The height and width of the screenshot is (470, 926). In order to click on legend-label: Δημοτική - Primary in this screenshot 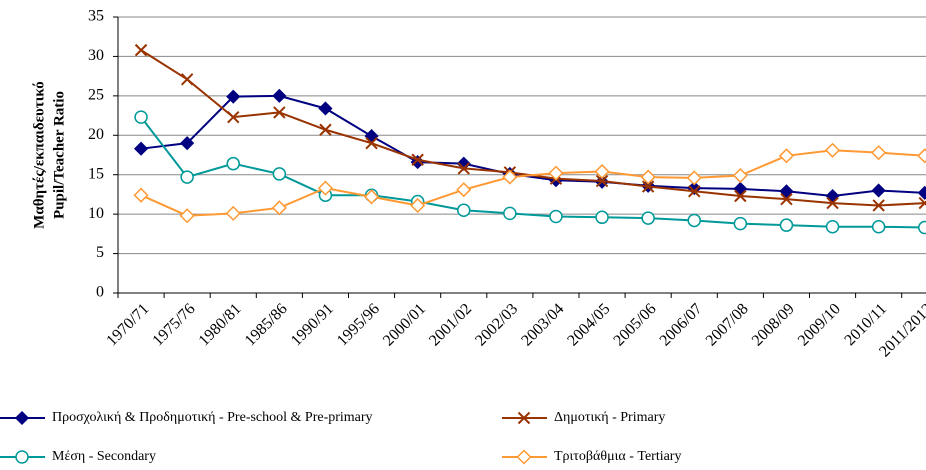, I will do `click(609, 417)`.